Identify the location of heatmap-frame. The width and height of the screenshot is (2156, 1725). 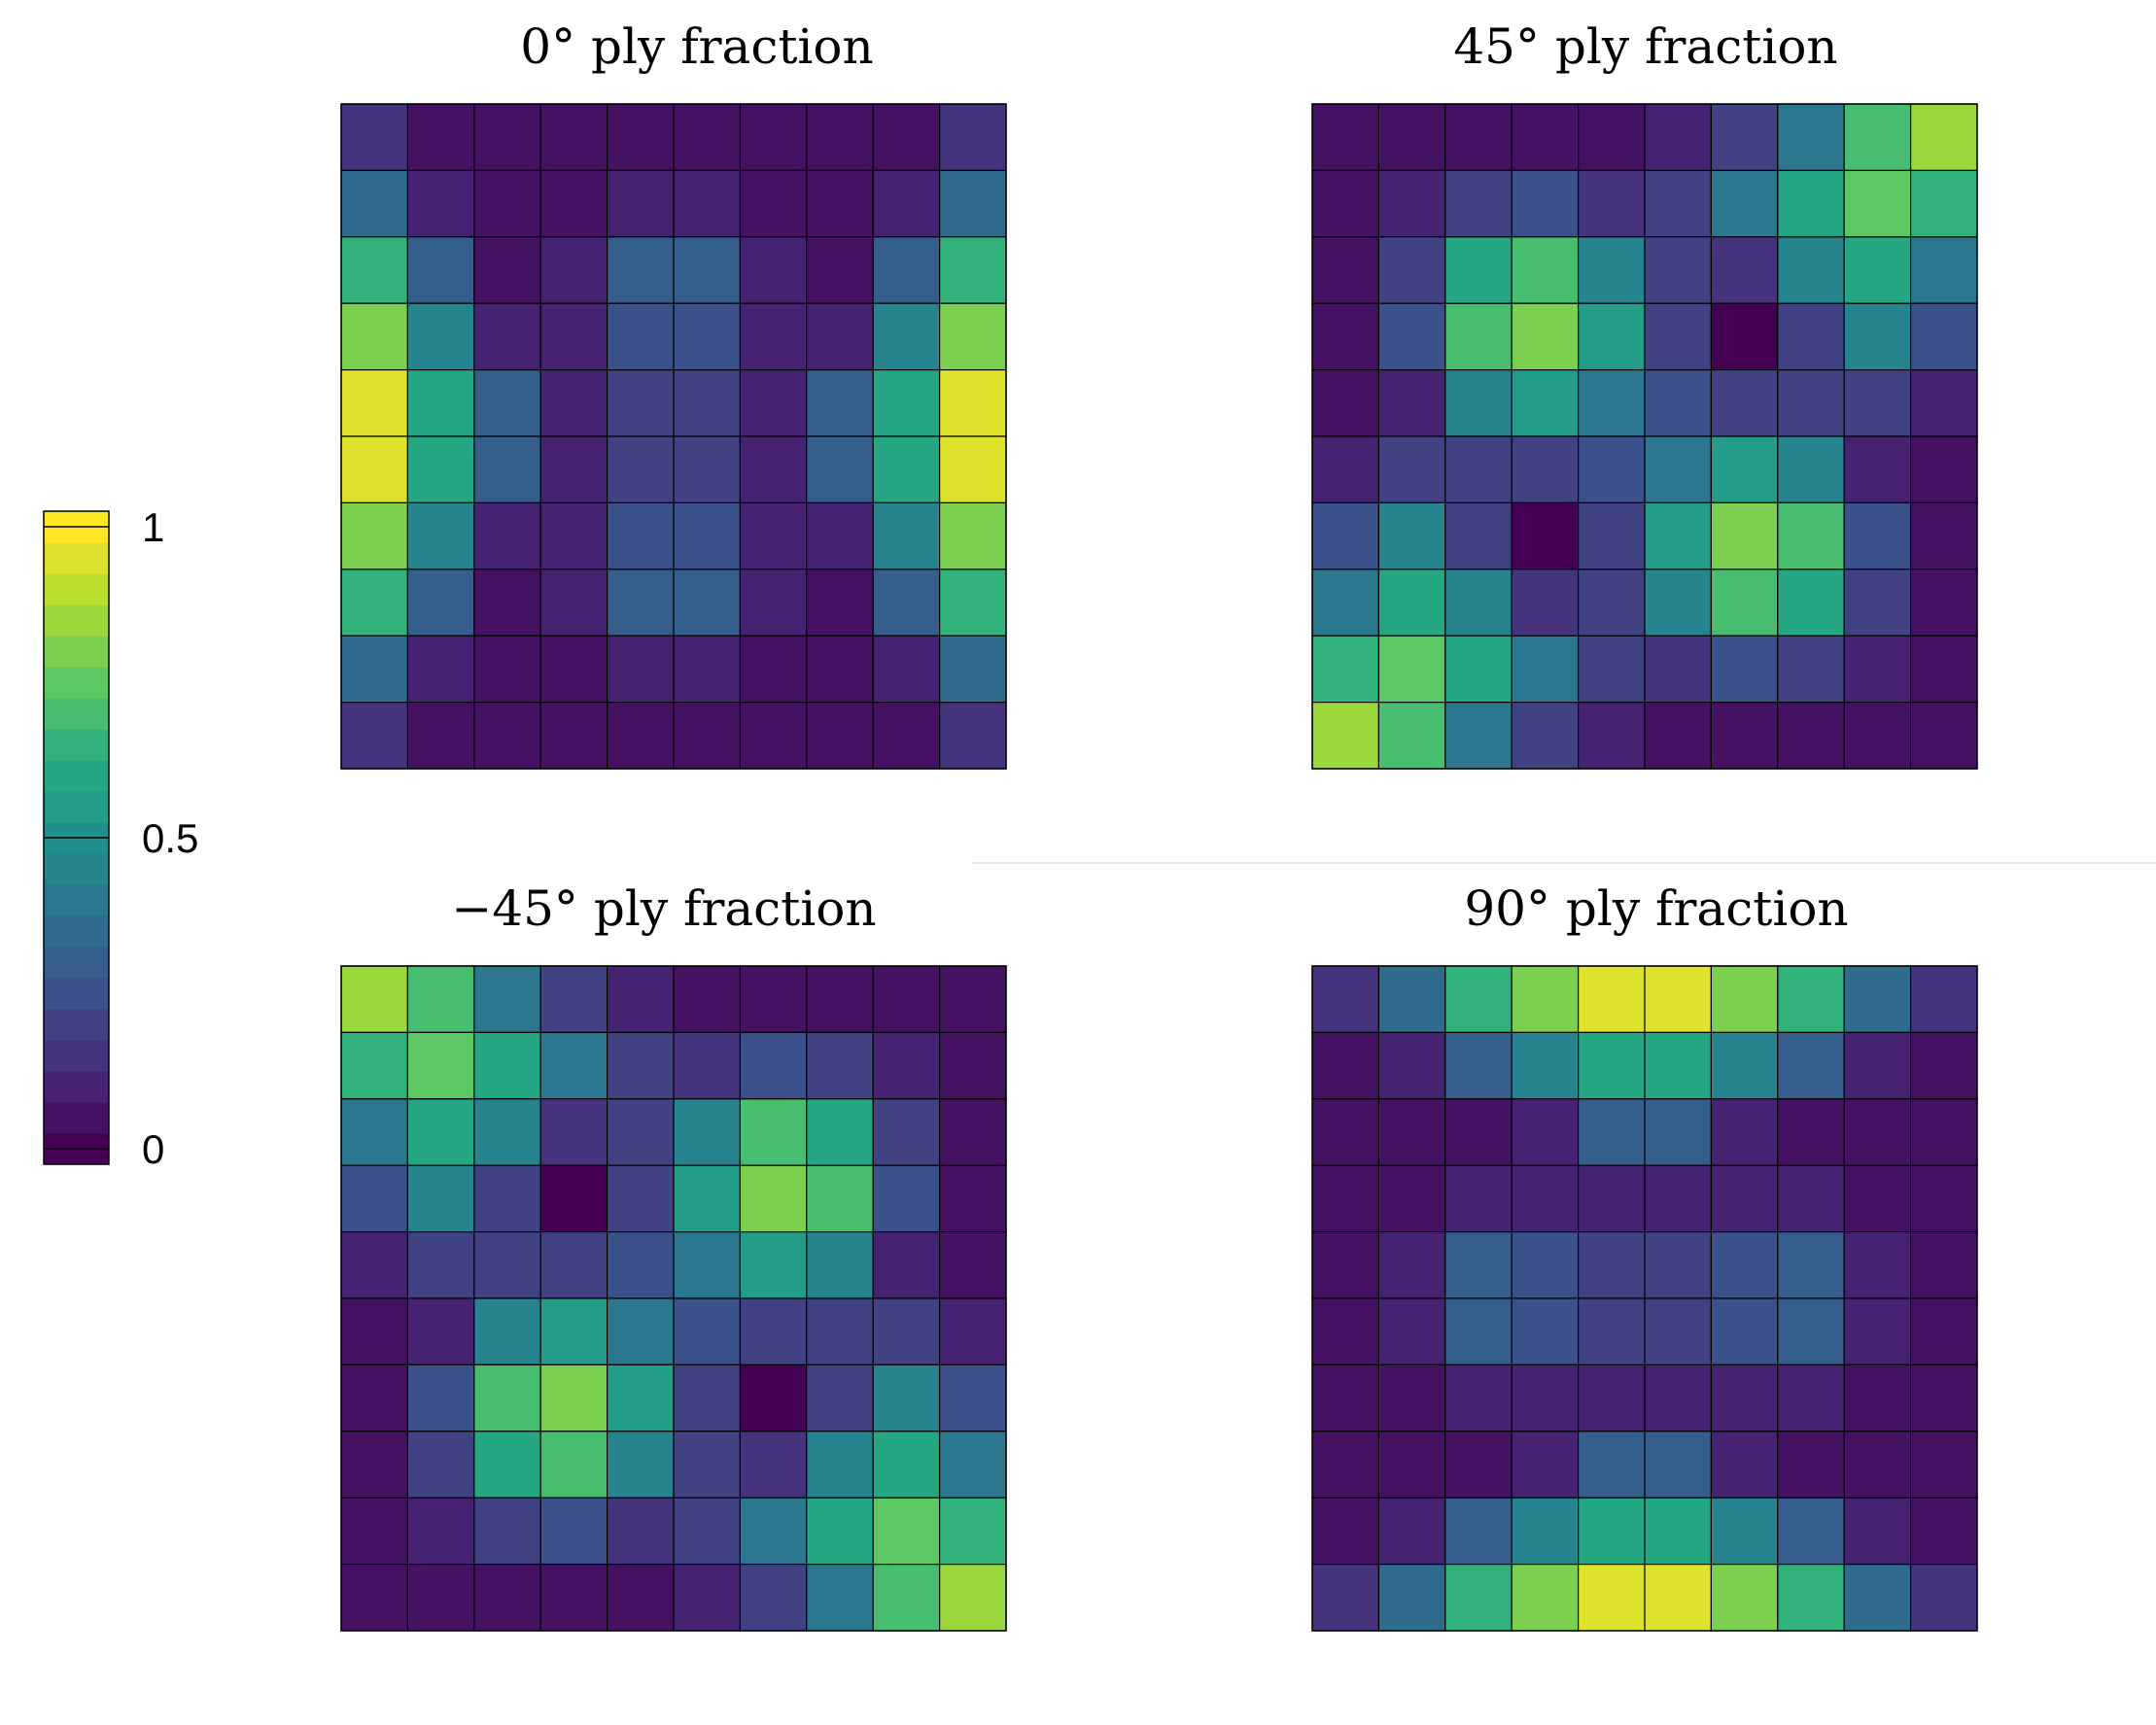
(1644, 1298).